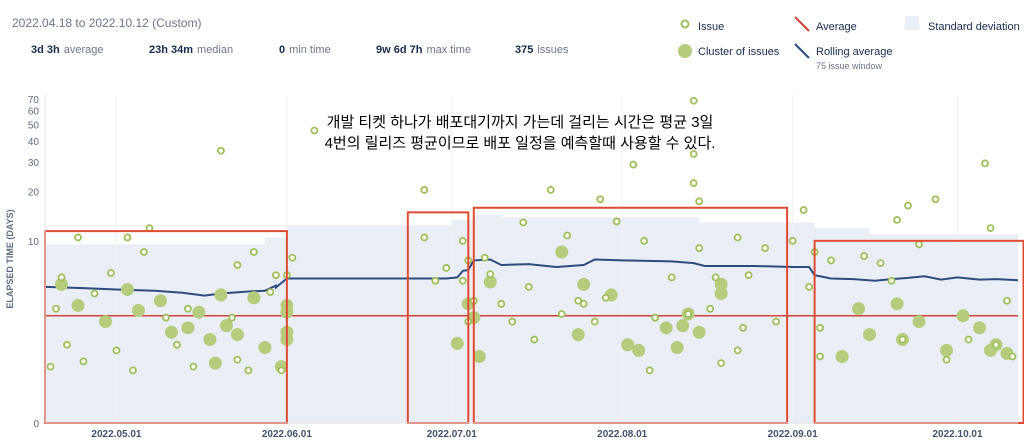 Image resolution: width=1024 pixels, height=444 pixels. I want to click on stat-label: issues, so click(553, 50).